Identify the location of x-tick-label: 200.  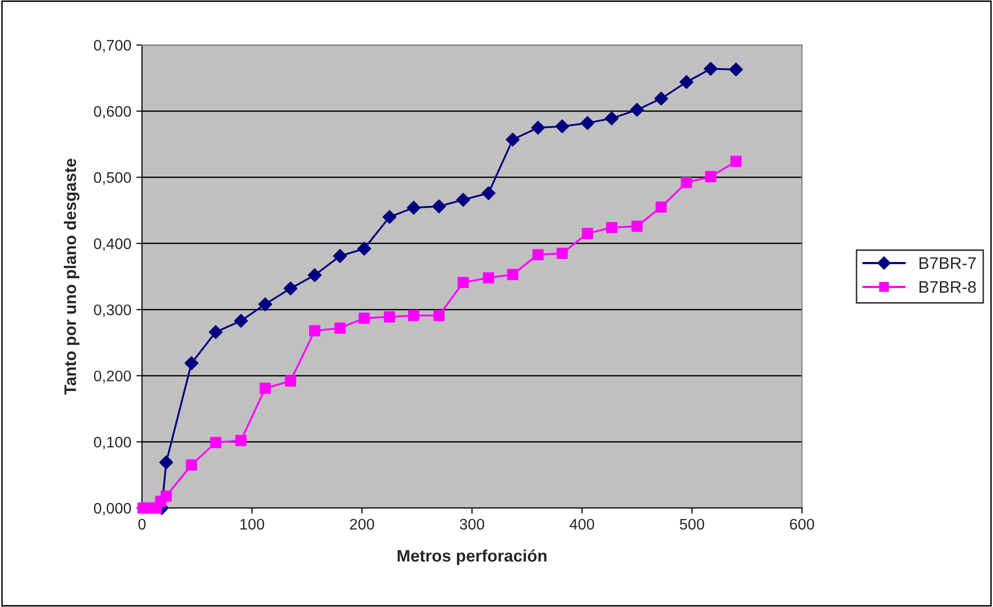
(362, 524).